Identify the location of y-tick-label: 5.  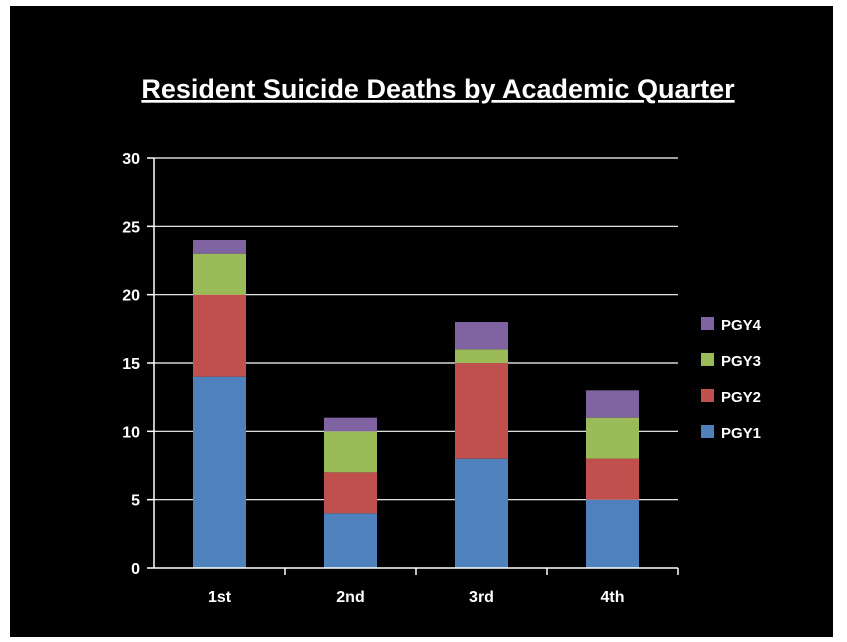
(135, 501).